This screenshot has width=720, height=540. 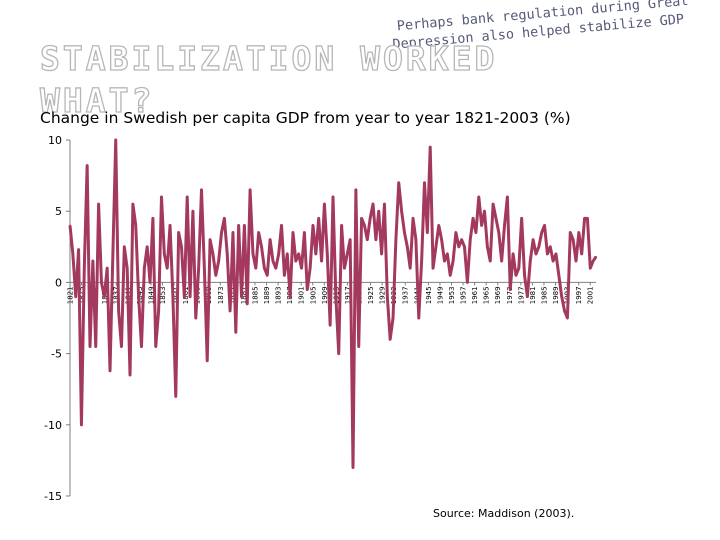 I want to click on slide-title: STABILIZATION WORKED WHAT?, so click(x=268, y=80).